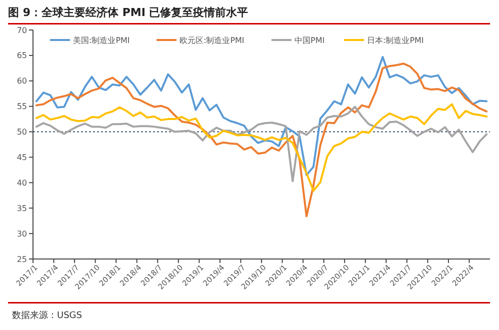 This screenshot has height=330, width=499. What do you see at coordinates (21, 233) in the screenshot?
I see `y-tick-label: 30` at bounding box center [21, 233].